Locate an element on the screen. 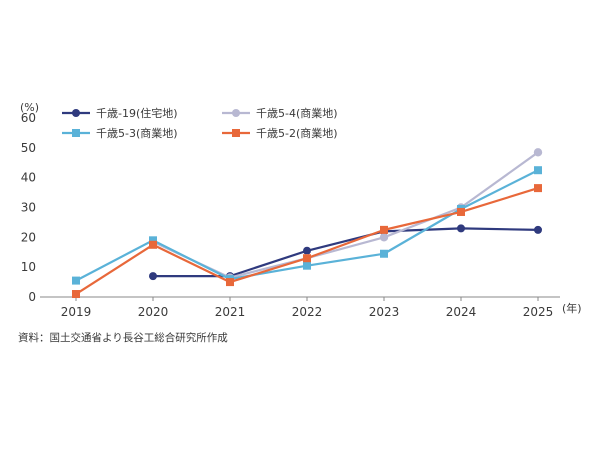 Image resolution: width=600 pixels, height=450 pixels. x-tick-label: 2020 is located at coordinates (153, 312).